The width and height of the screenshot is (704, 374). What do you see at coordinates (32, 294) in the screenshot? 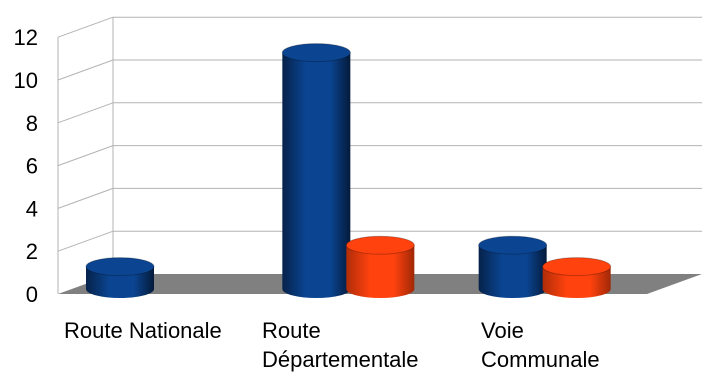
I see `y-tick-label: 0` at bounding box center [32, 294].